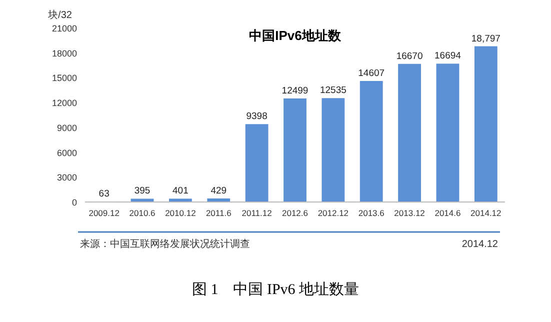  What do you see at coordinates (257, 116) in the screenshot?
I see `data-label: 9398` at bounding box center [257, 116].